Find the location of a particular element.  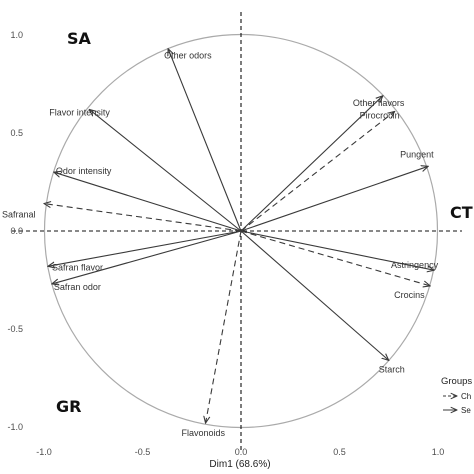

vector-label-other-odors: Other odors is located at coordinates (188, 56).